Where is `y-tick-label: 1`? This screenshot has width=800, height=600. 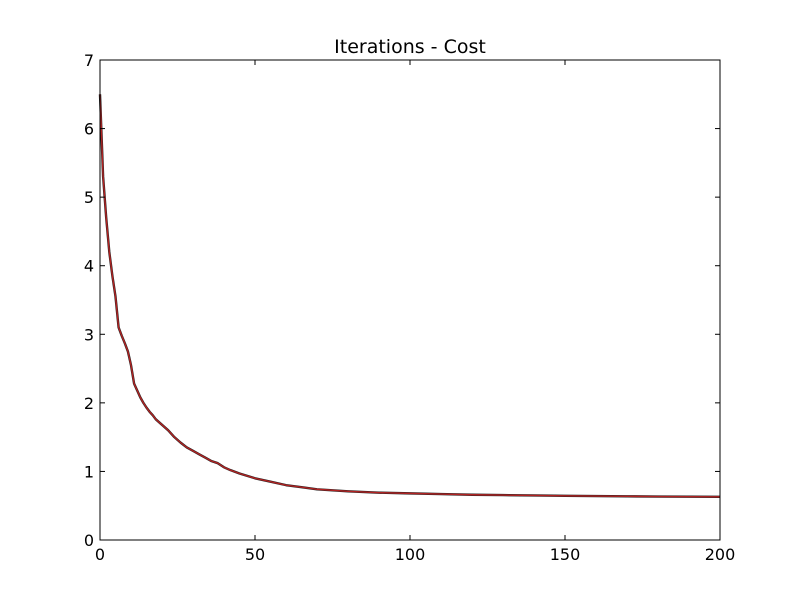 y-tick-label: 1 is located at coordinates (89, 471).